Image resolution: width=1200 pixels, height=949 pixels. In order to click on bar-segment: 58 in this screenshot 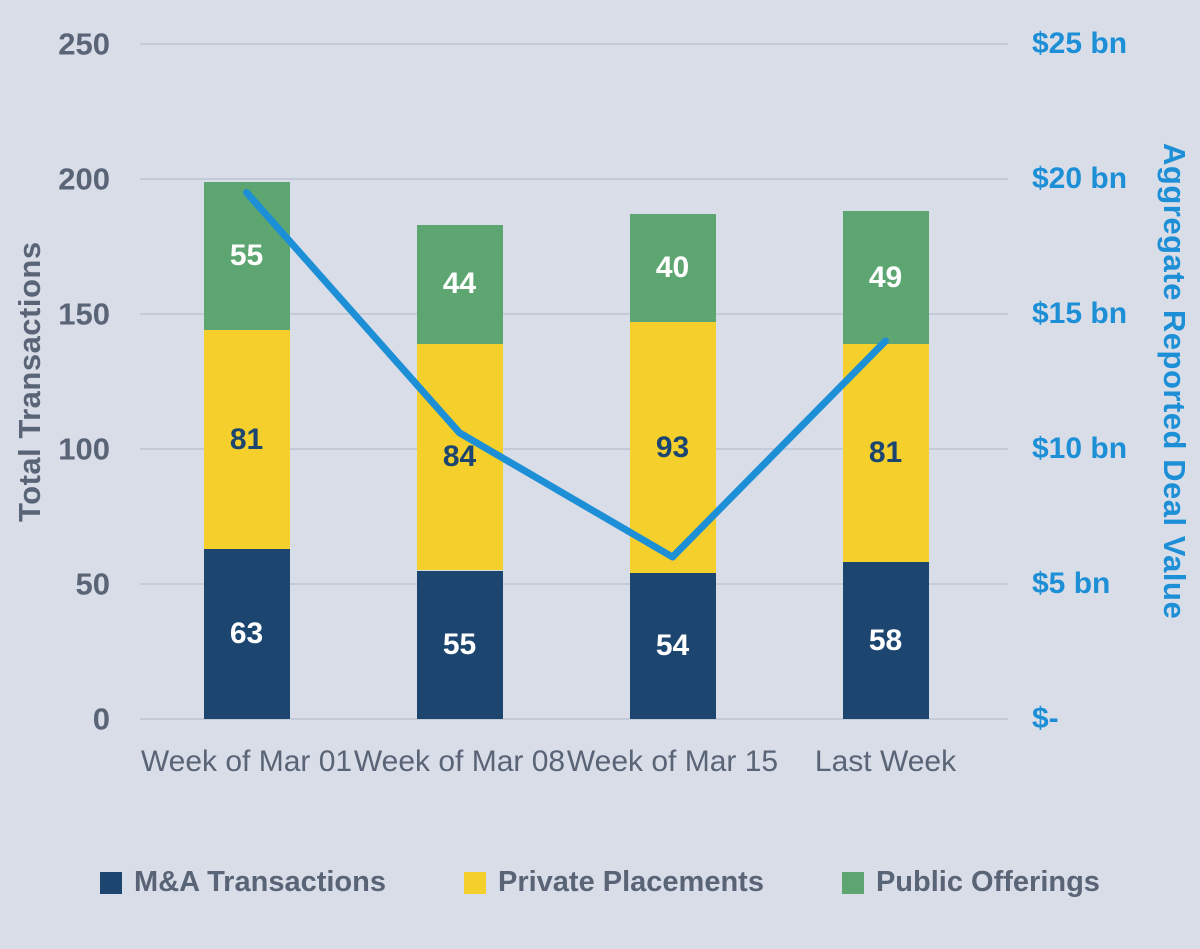, I will do `click(885, 640)`.